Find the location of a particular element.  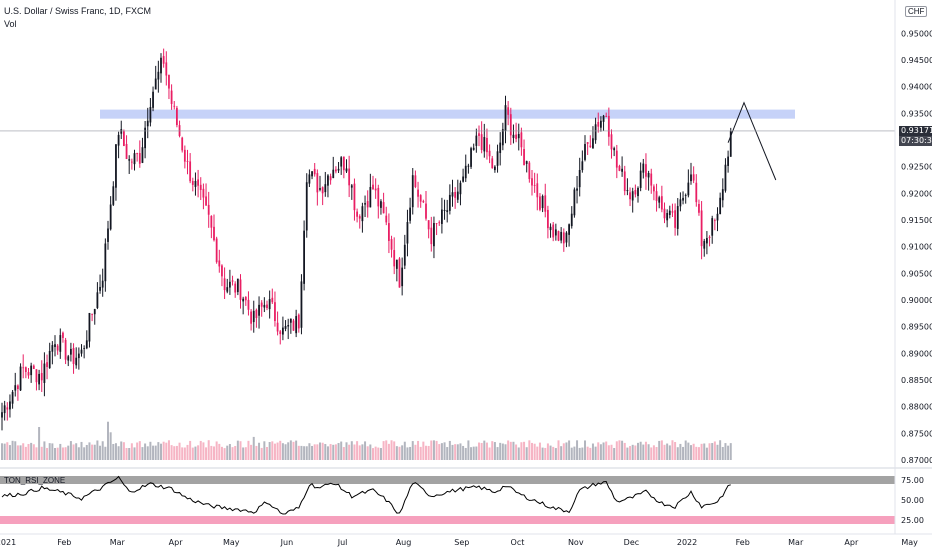

price-tick-label: 0.92500 is located at coordinates (916, 167).